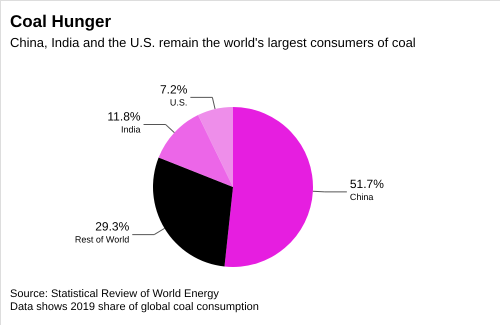  Describe the element at coordinates (115, 294) in the screenshot. I see `source-note: Source: Statistical Review of World Energy` at that location.